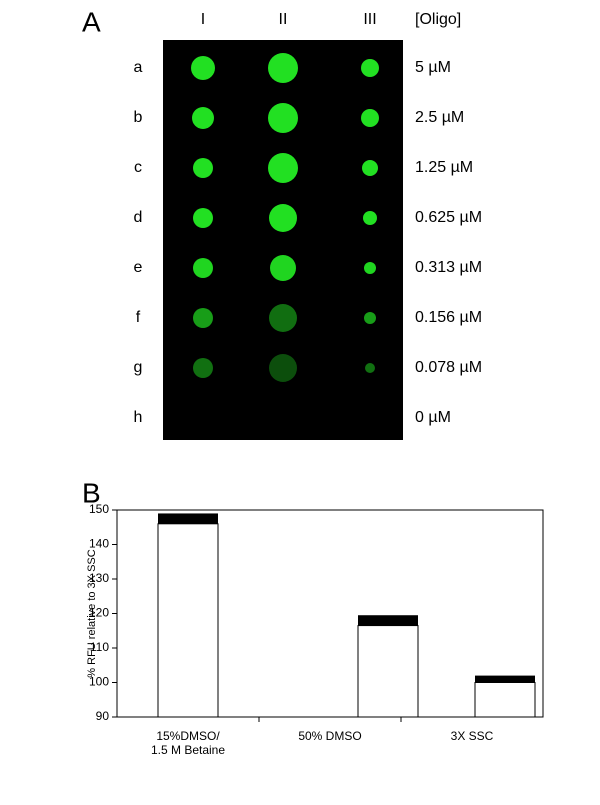 This screenshot has width=600, height=805. What do you see at coordinates (444, 167) in the screenshot?
I see `concentration: 1.25 µM` at bounding box center [444, 167].